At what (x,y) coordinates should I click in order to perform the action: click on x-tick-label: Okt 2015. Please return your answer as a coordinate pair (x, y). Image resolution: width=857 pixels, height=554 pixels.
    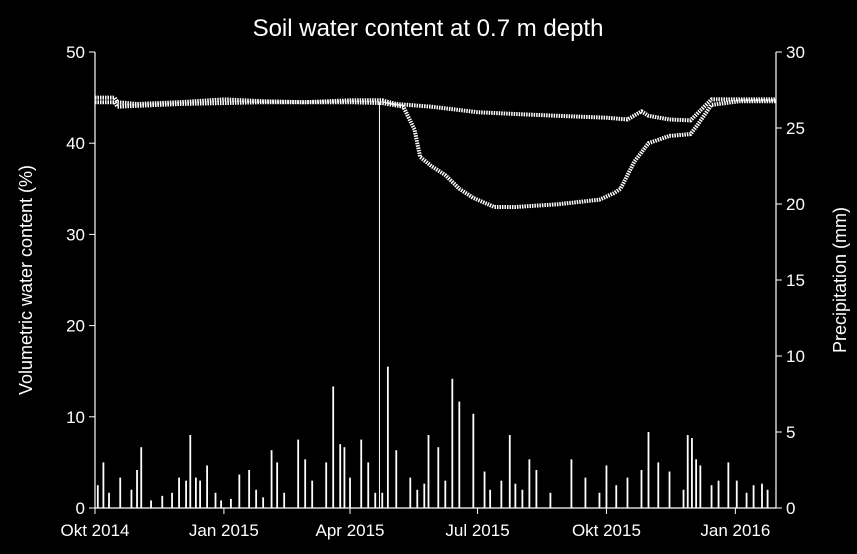
    Looking at the image, I should click on (606, 530).